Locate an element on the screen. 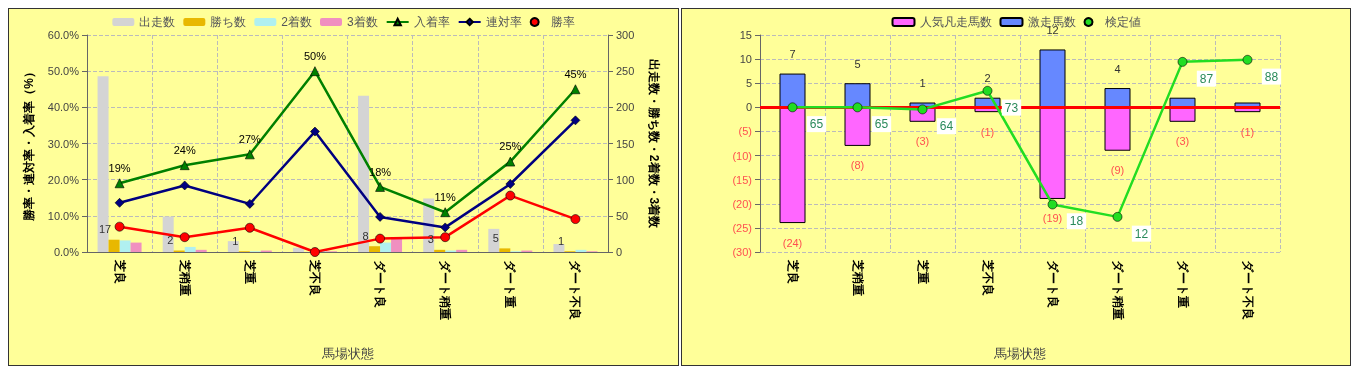 The image size is (1359, 374). legend-label: 3着数 is located at coordinates (362, 22).